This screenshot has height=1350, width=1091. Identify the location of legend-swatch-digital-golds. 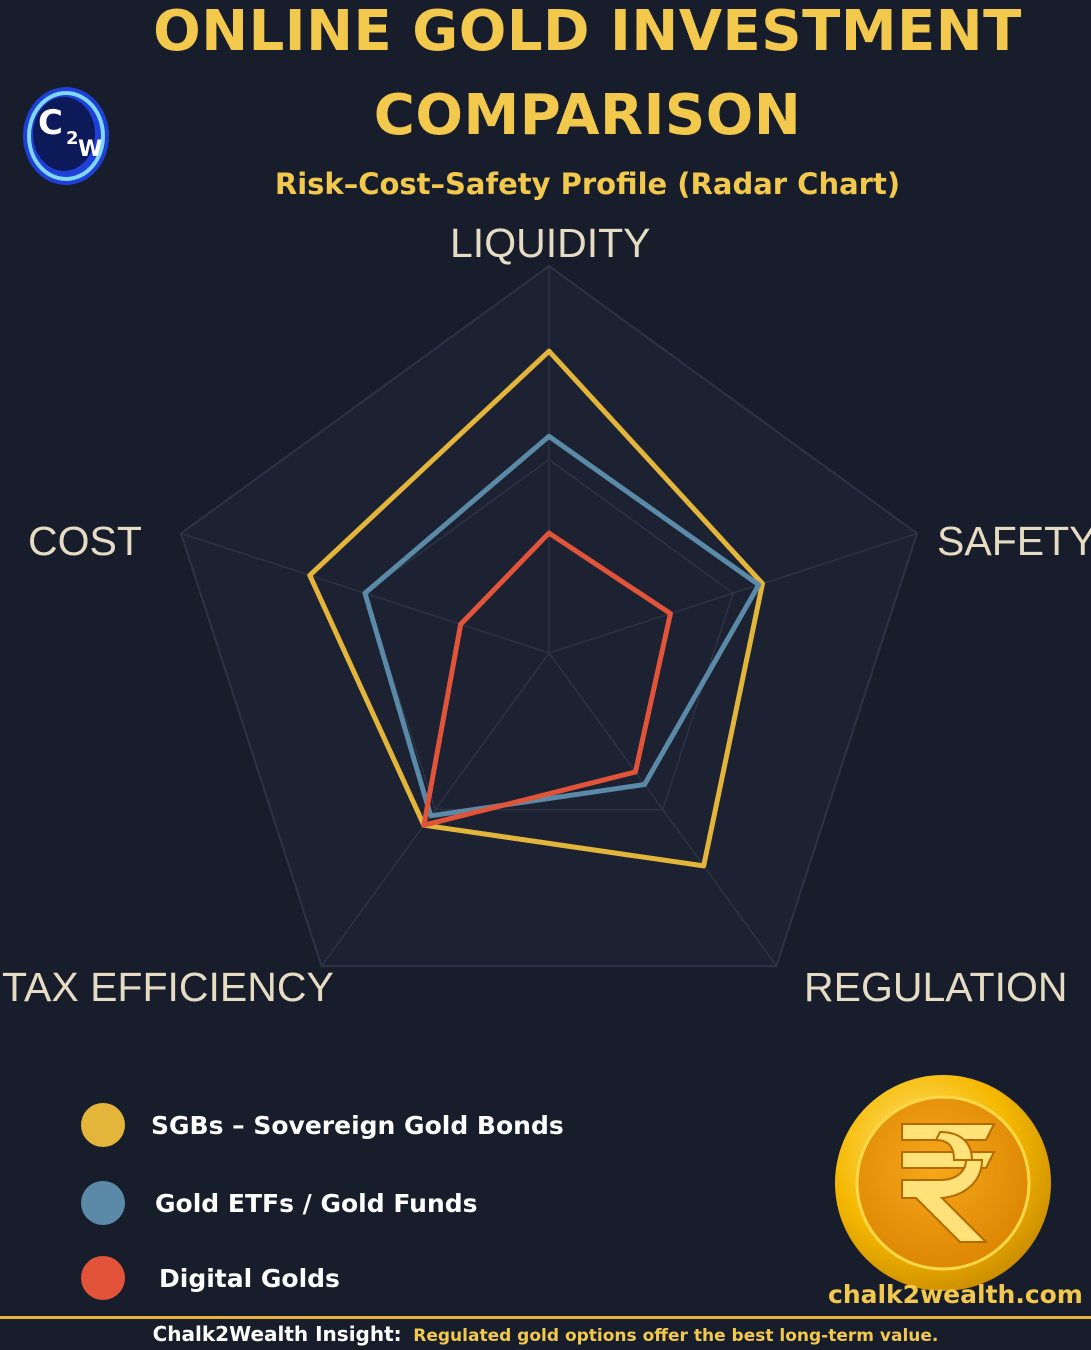
(103, 1278).